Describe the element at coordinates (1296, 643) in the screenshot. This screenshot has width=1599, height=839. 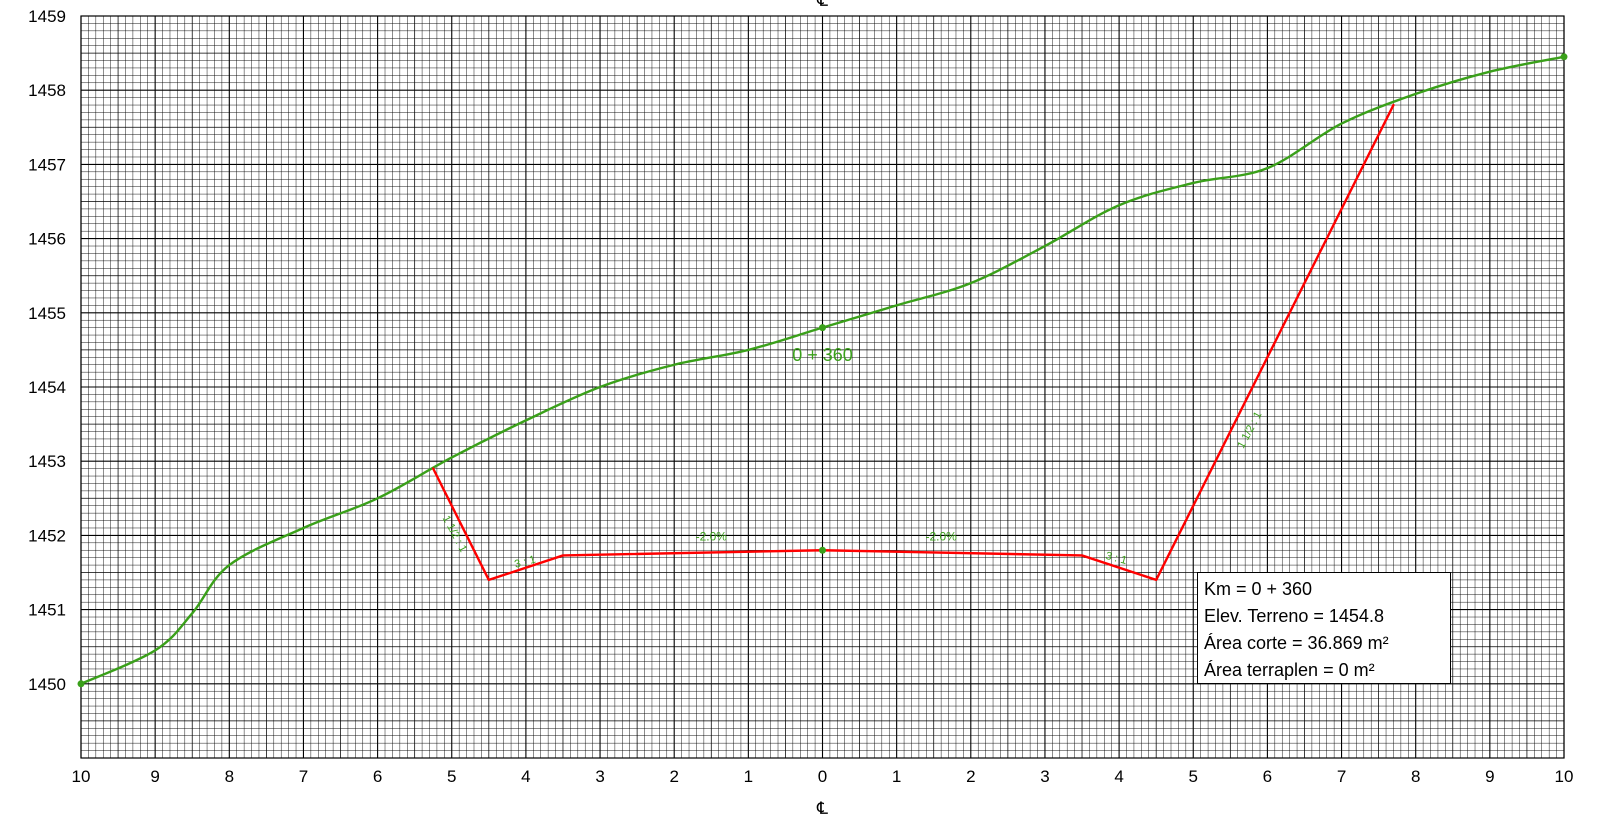
I see `cut-area-label: Área corte = 36.869 m²` at that location.